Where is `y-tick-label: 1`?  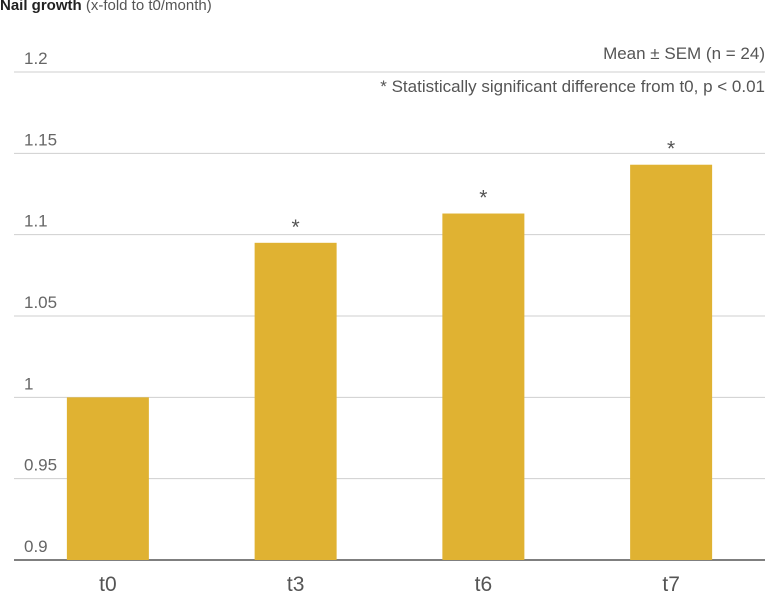 y-tick-label: 1 is located at coordinates (28, 383).